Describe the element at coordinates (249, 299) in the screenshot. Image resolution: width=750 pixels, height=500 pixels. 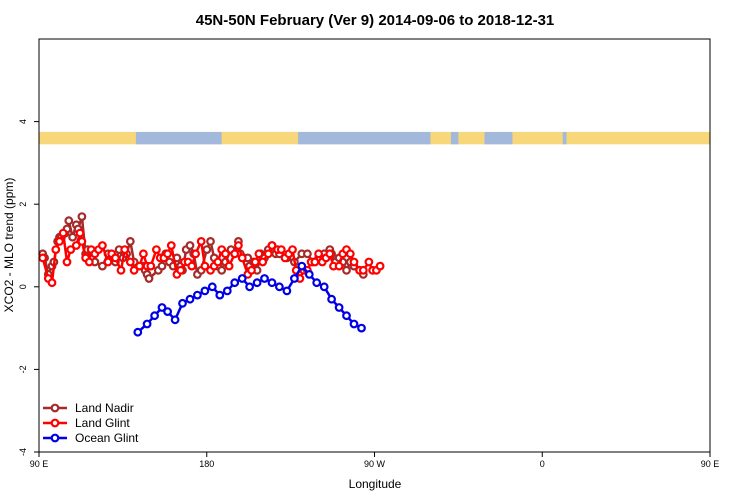
I see `series-ocean-glint` at that location.